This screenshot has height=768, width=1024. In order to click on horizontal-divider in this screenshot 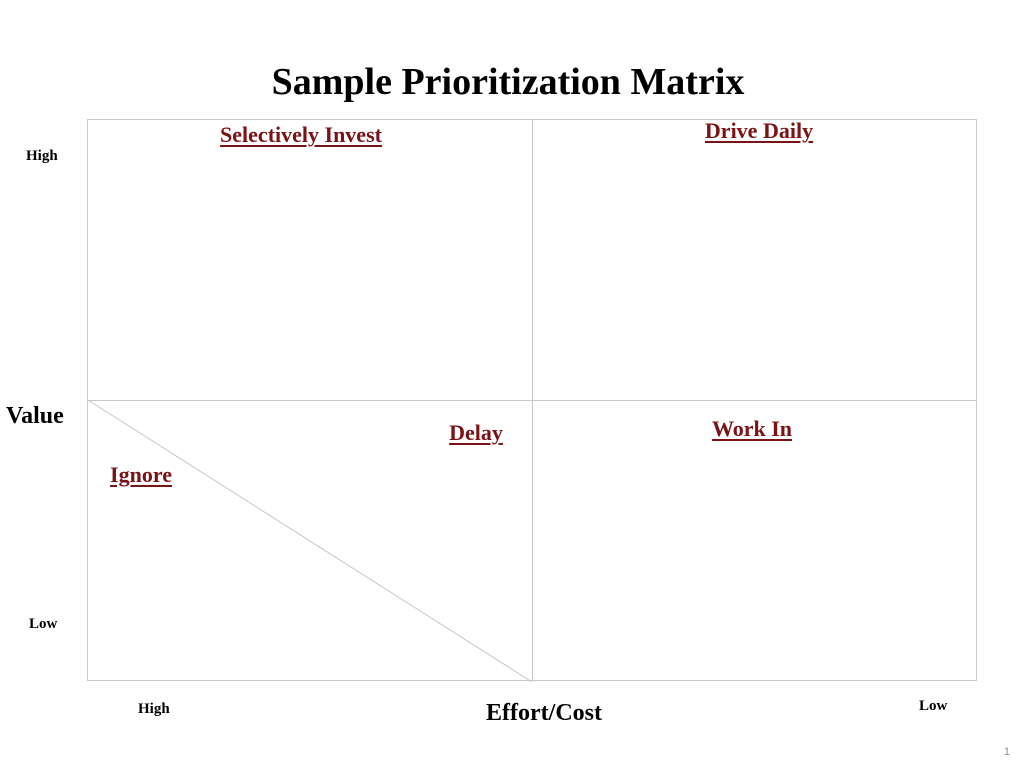, I will do `click(532, 400)`.